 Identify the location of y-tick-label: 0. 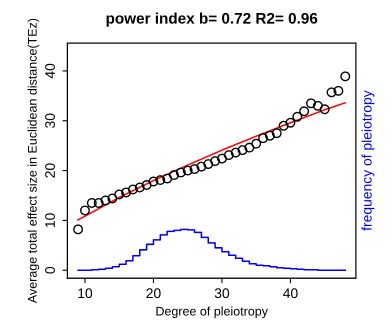
(50, 270).